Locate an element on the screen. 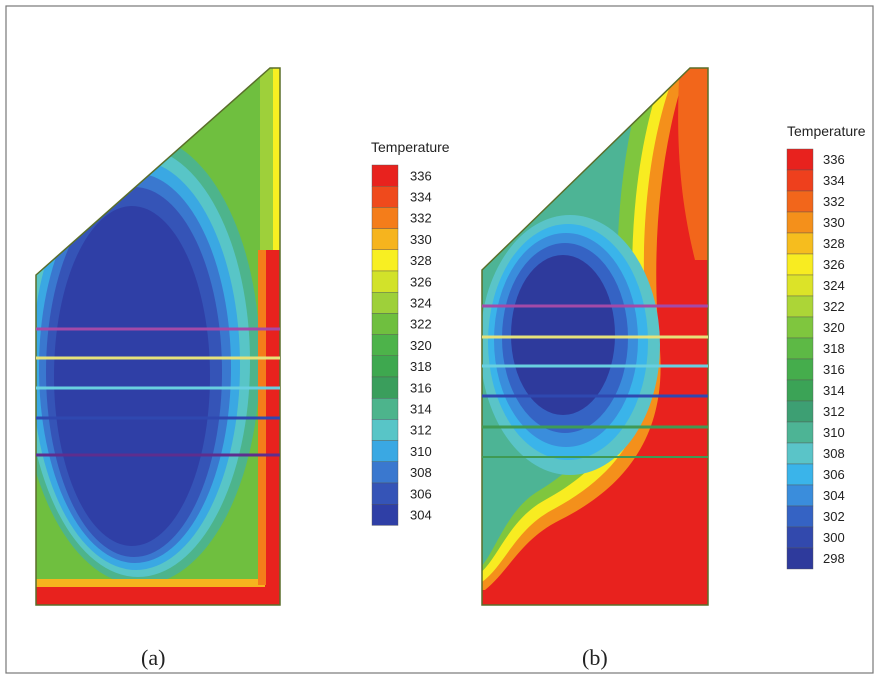  panel-b-legend-label-332: 332 is located at coordinates (834, 201).